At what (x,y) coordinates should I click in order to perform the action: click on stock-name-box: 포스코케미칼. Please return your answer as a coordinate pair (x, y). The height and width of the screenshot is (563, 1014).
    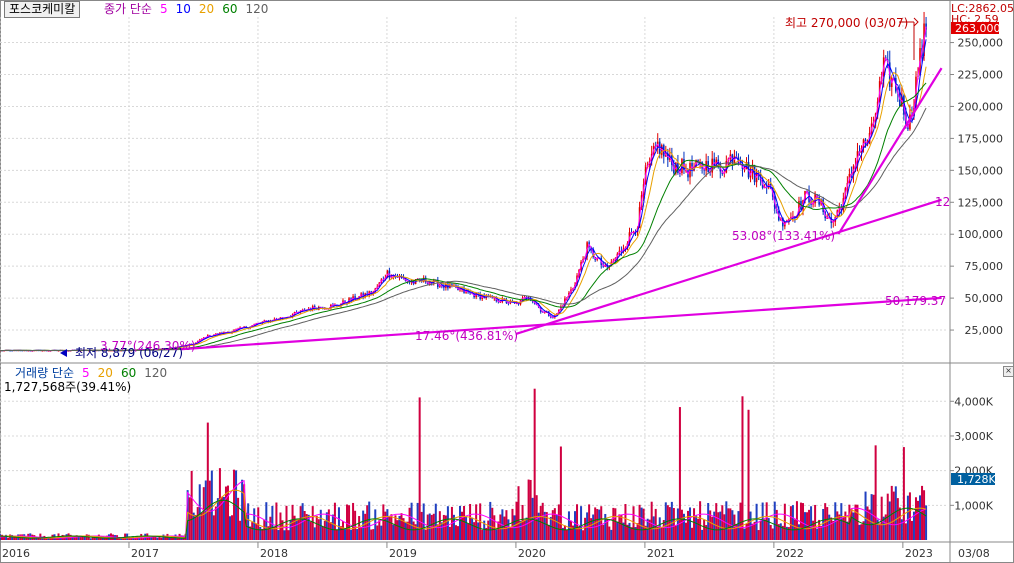
    Looking at the image, I should click on (42, 9).